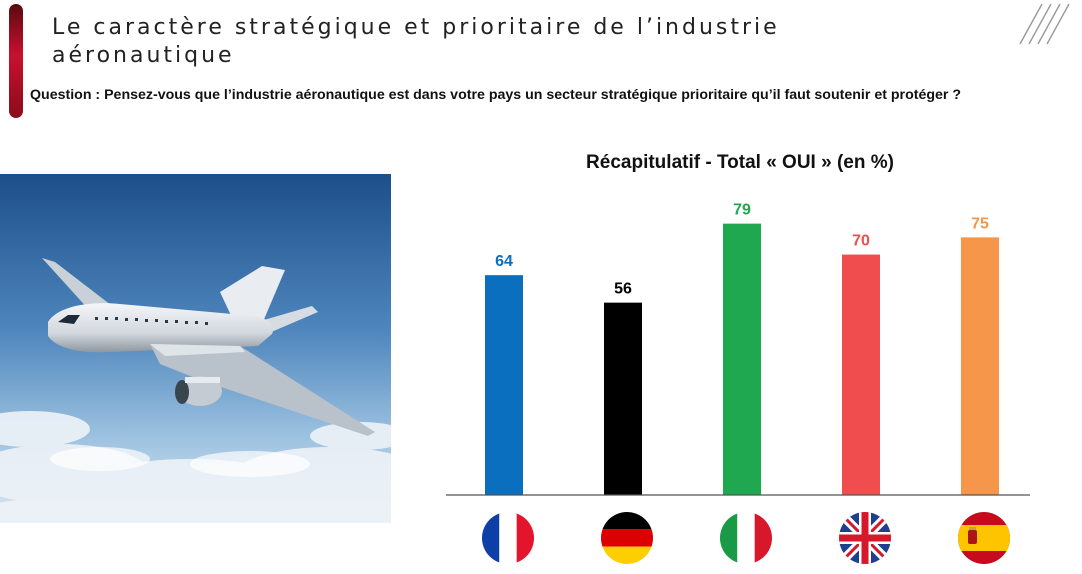 The width and height of the screenshot is (1082, 574). I want to click on data-label: 75, so click(980, 223).